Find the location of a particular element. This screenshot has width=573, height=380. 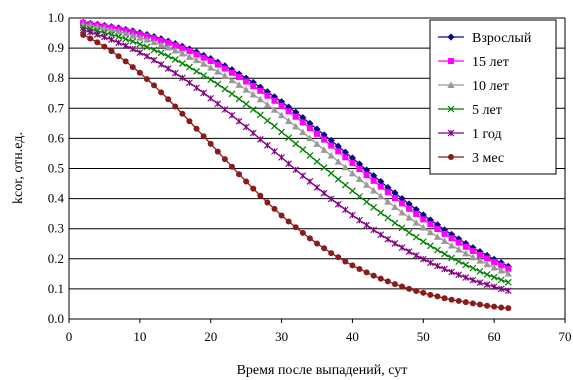

x-tick-label: 70 is located at coordinates (565, 336).